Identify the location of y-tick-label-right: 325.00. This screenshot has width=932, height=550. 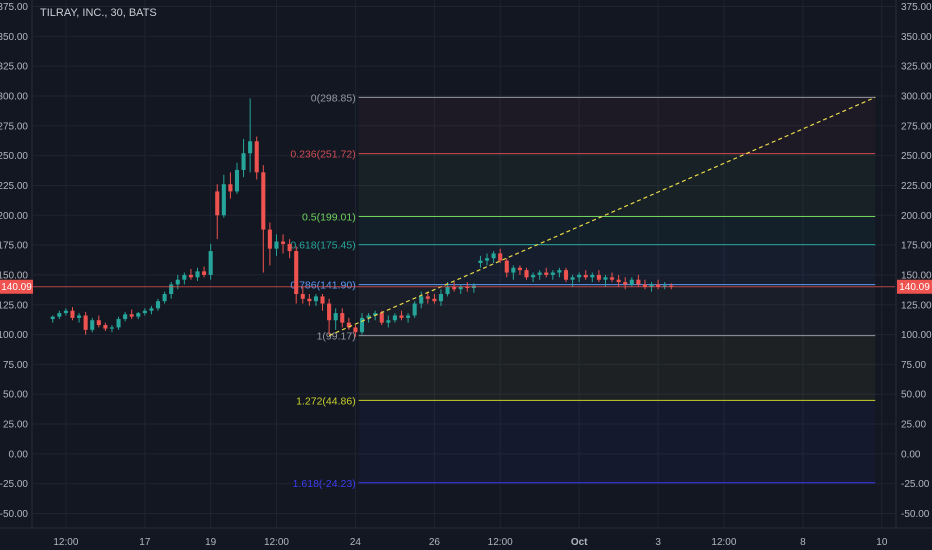
(916, 67).